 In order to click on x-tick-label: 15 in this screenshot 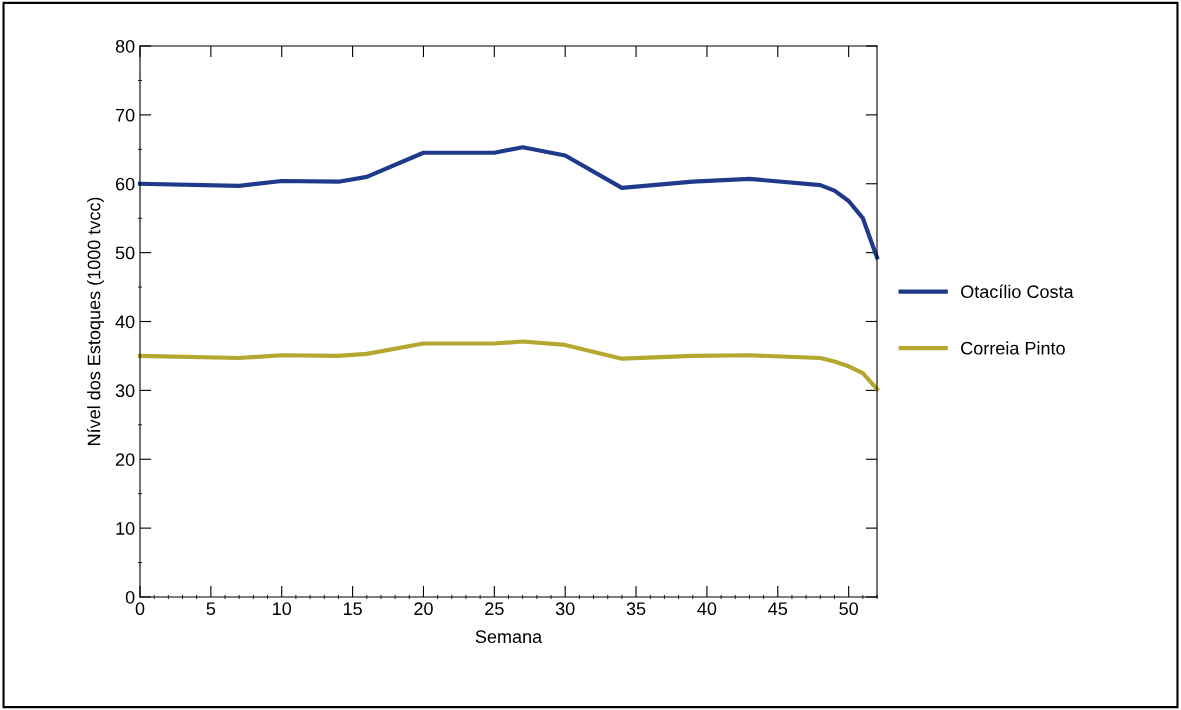, I will do `click(352, 609)`.